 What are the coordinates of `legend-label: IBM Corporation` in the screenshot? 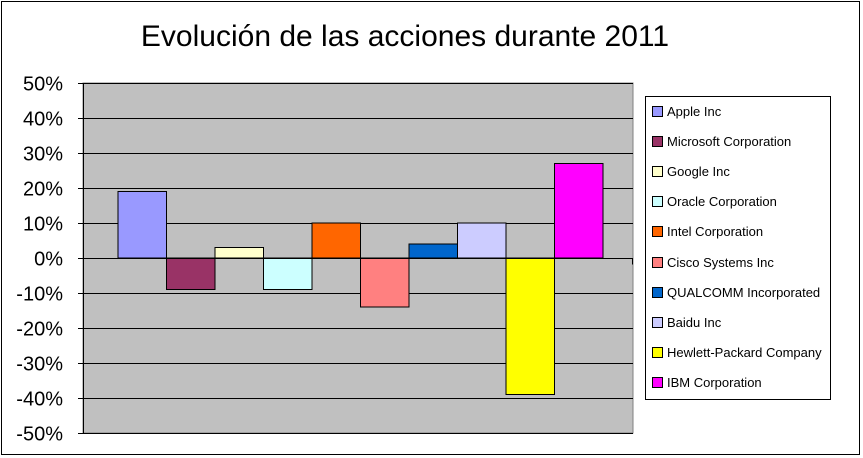 It's located at (714, 383).